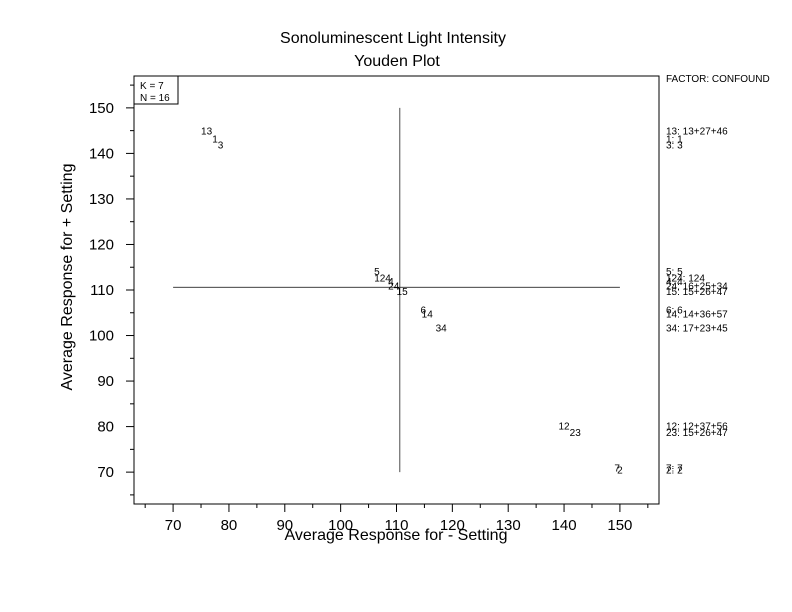 The height and width of the screenshot is (612, 792). What do you see at coordinates (101, 336) in the screenshot?
I see `y-tick-label: 100` at bounding box center [101, 336].